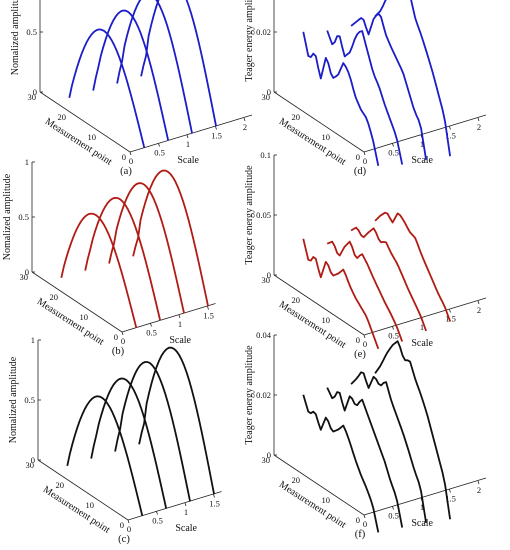 The image size is (510, 550). Describe the element at coordinates (263, 215) in the screenshot. I see `vert-tick-label: 0.05` at that location.